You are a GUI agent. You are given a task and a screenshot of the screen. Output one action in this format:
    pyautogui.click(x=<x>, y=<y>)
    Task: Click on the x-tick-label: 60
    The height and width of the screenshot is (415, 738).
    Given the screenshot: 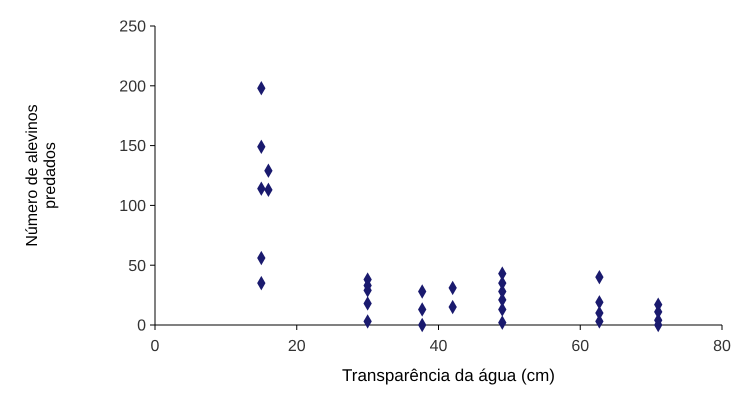 What is the action you would take?
    pyautogui.click(x=580, y=346)
    